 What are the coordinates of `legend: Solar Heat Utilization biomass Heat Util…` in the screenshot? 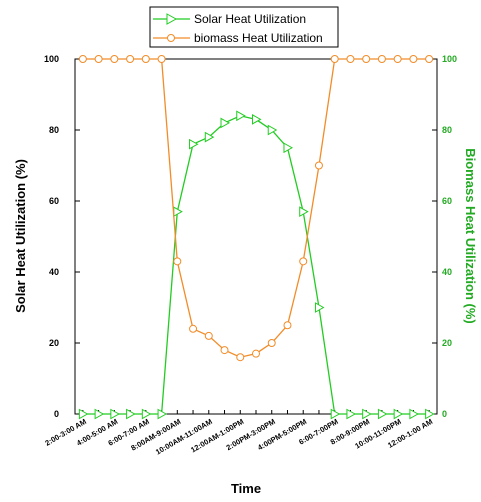 It's located at (244, 27).